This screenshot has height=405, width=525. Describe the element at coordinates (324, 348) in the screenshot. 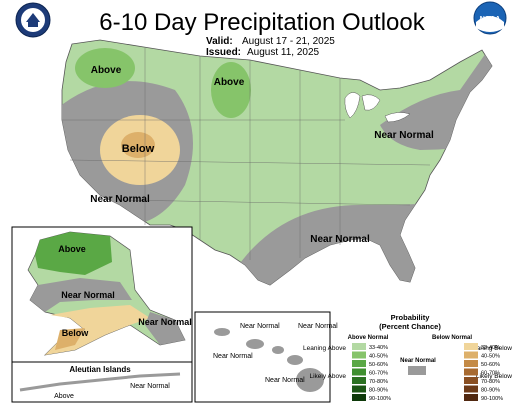

I see `legend-leaning-above: Leaning Above` at that location.